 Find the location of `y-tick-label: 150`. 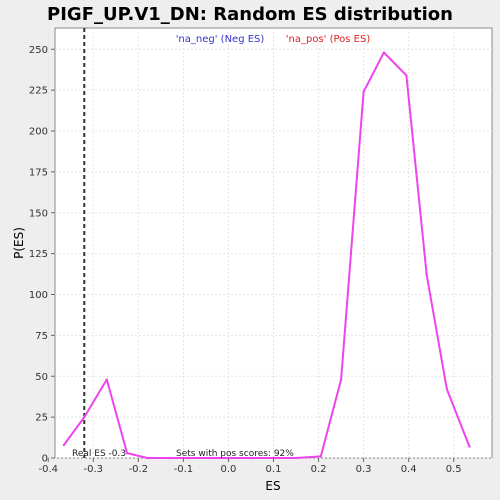

y-tick-label: 150 is located at coordinates (38, 213).